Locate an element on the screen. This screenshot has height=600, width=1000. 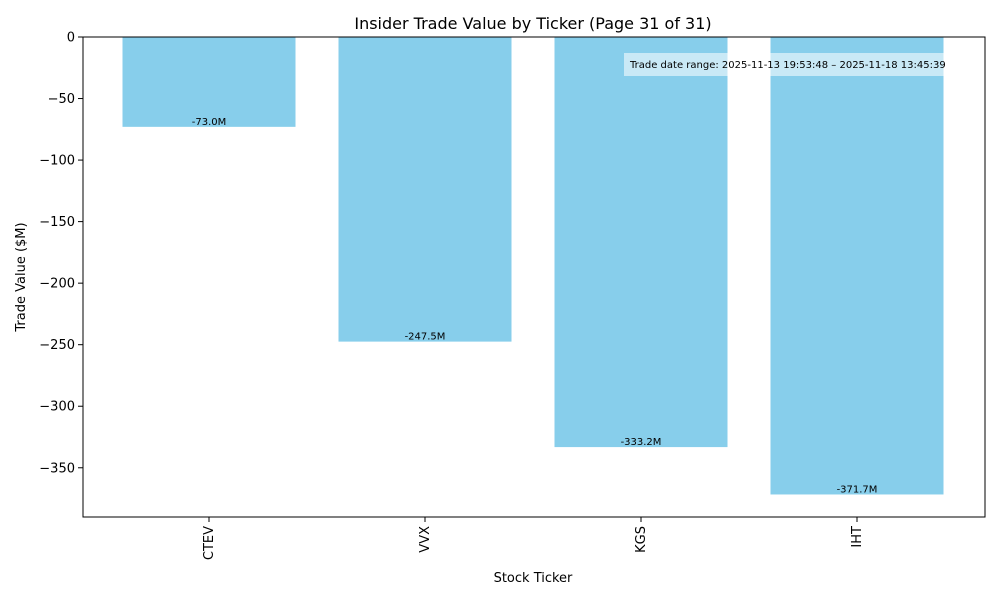
data-label-iht: -371.7M is located at coordinates (857, 489).